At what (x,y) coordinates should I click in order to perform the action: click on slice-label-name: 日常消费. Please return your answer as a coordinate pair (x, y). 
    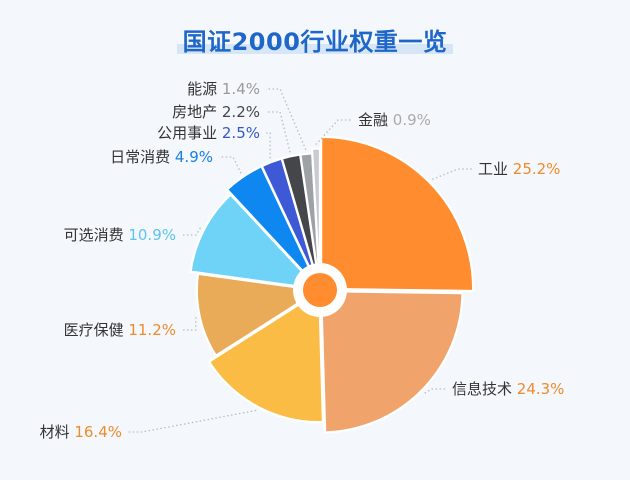
    Looking at the image, I should click on (142, 157).